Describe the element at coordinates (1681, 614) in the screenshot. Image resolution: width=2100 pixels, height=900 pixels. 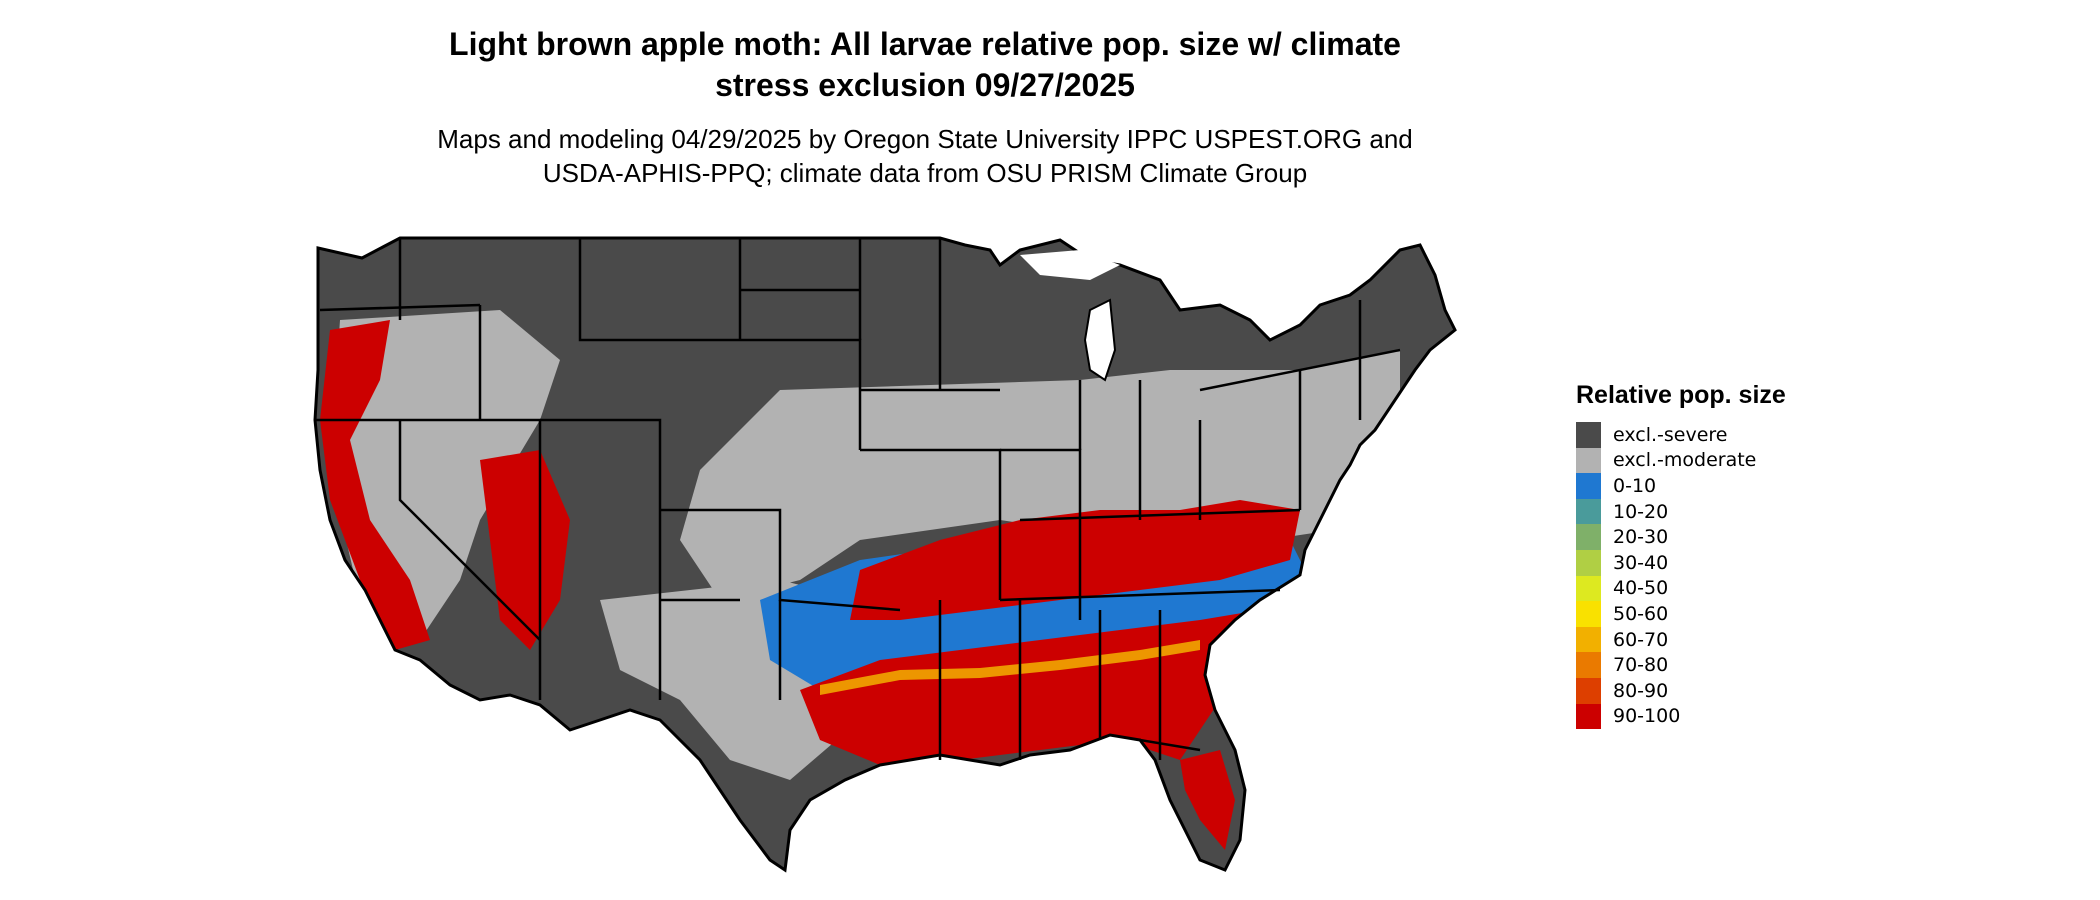
I see `legend-item: 50-60` at that location.